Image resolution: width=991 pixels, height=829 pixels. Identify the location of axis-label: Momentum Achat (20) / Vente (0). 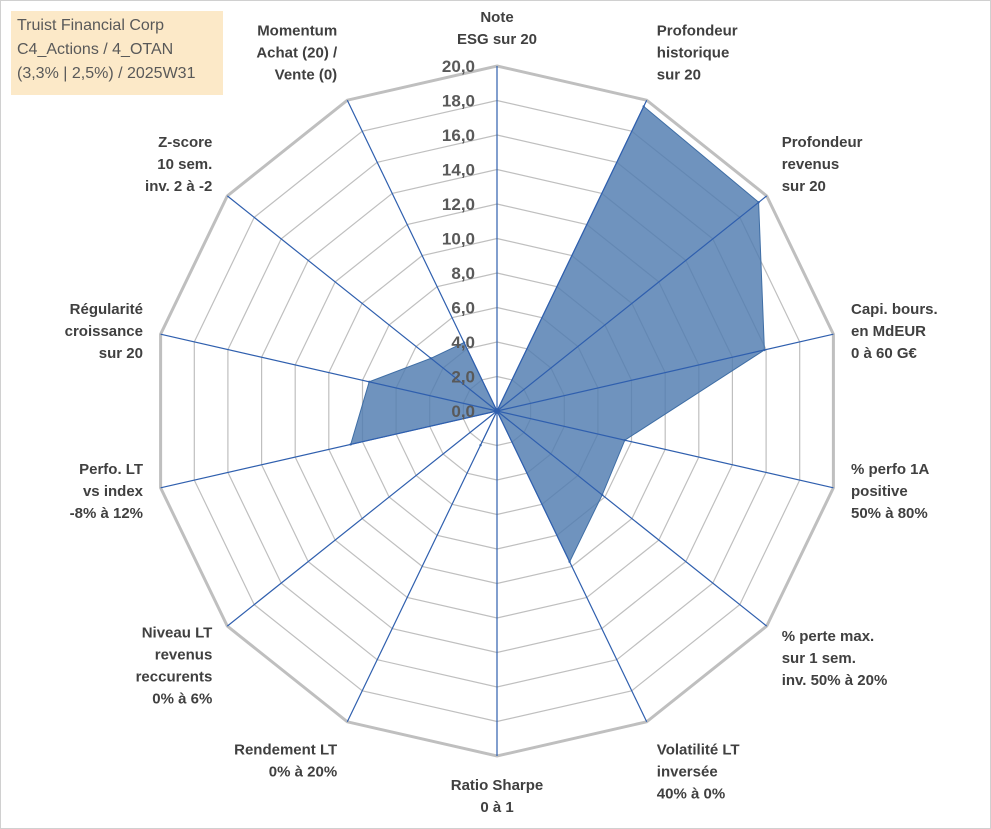
(297, 53).